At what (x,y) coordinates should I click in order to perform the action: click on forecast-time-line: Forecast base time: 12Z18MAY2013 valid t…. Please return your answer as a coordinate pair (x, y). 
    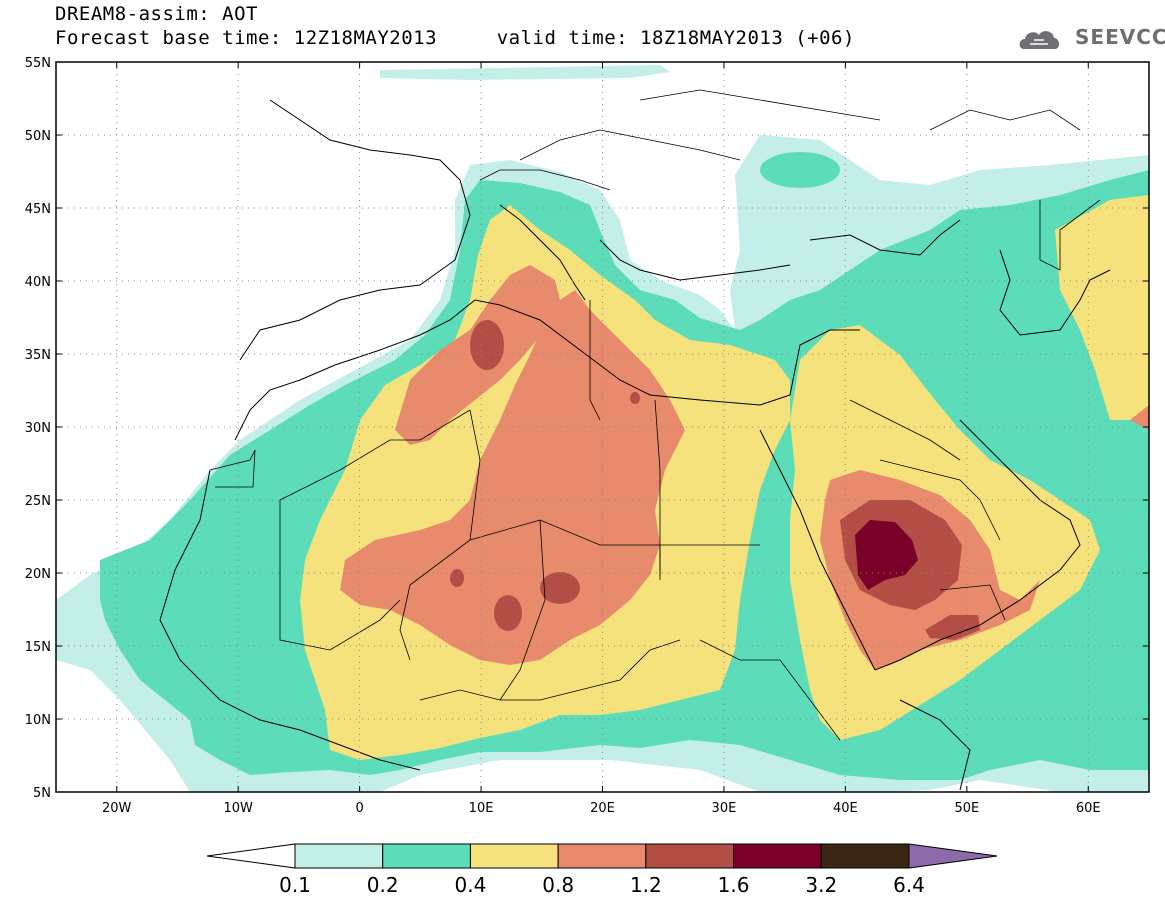
    Looking at the image, I should click on (455, 38).